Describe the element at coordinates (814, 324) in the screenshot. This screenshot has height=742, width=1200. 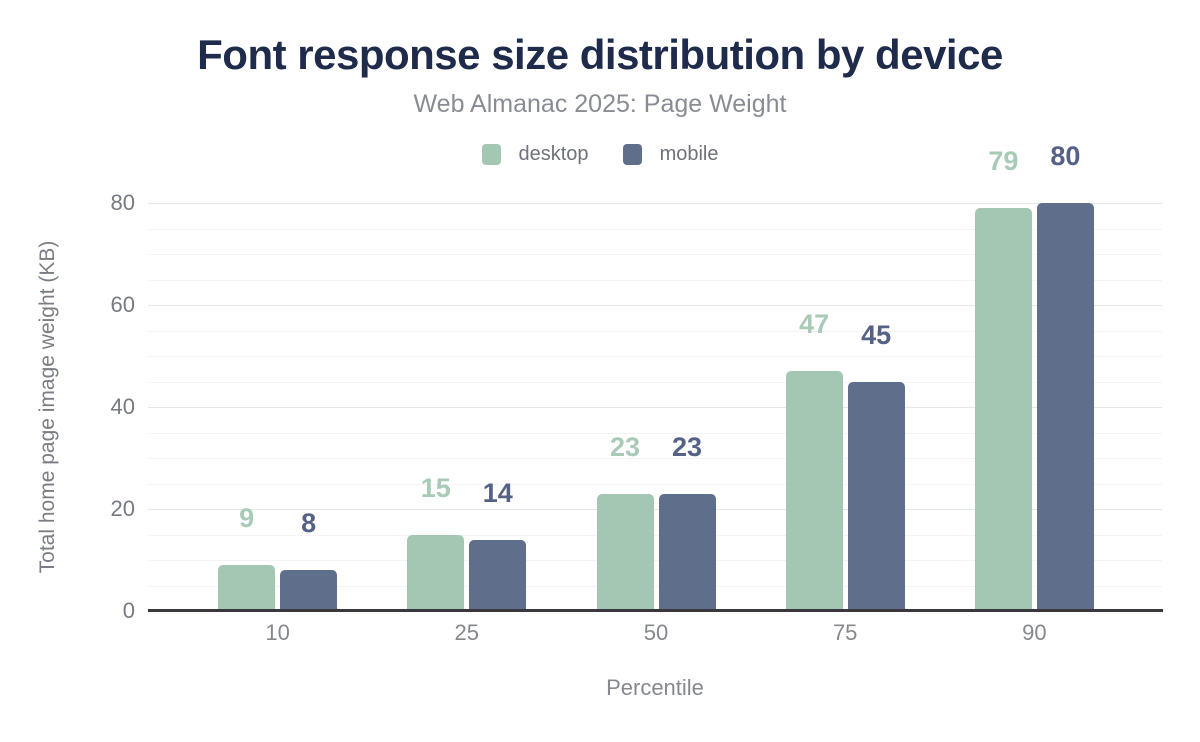
I see `bar-label-desktop-p75: 47` at that location.